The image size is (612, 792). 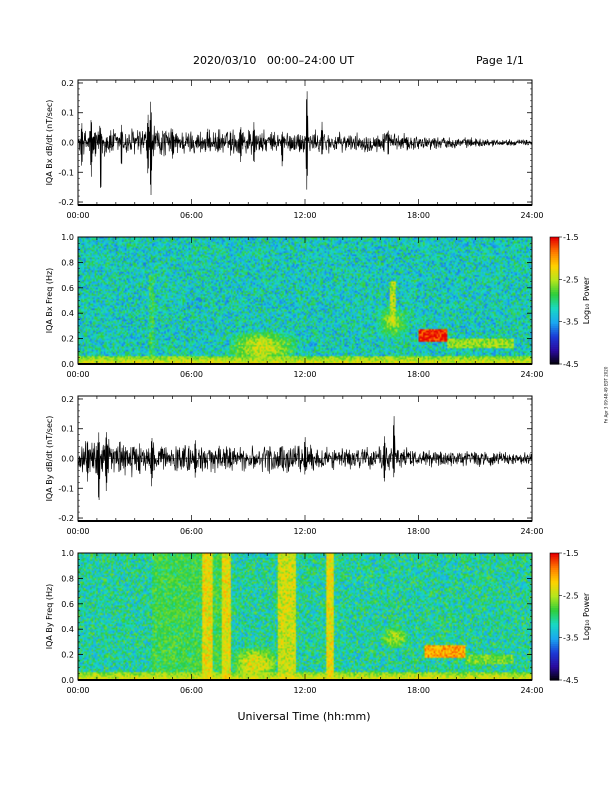 I want to click on y-axis-label: IQA Bx Freq (Hz), so click(x=49, y=301).